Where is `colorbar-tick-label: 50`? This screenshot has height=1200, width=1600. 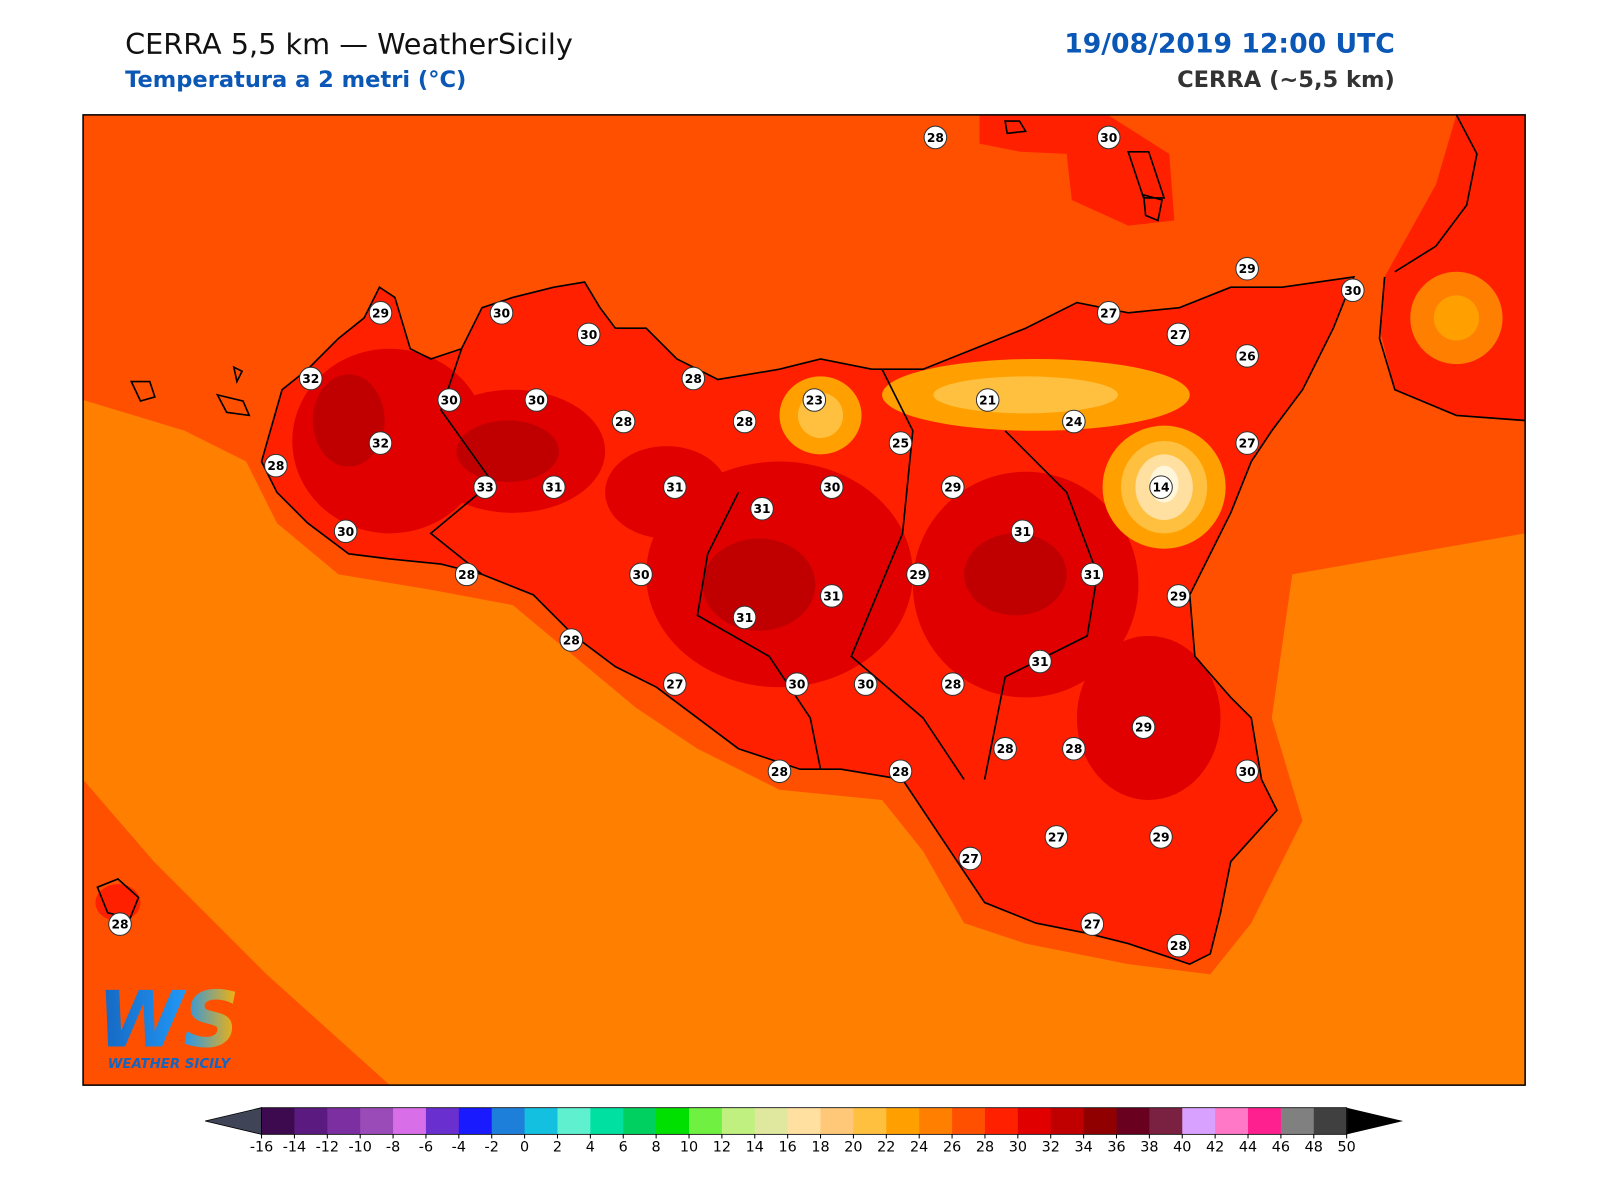 colorbar-tick-label: 50 is located at coordinates (1347, 1148).